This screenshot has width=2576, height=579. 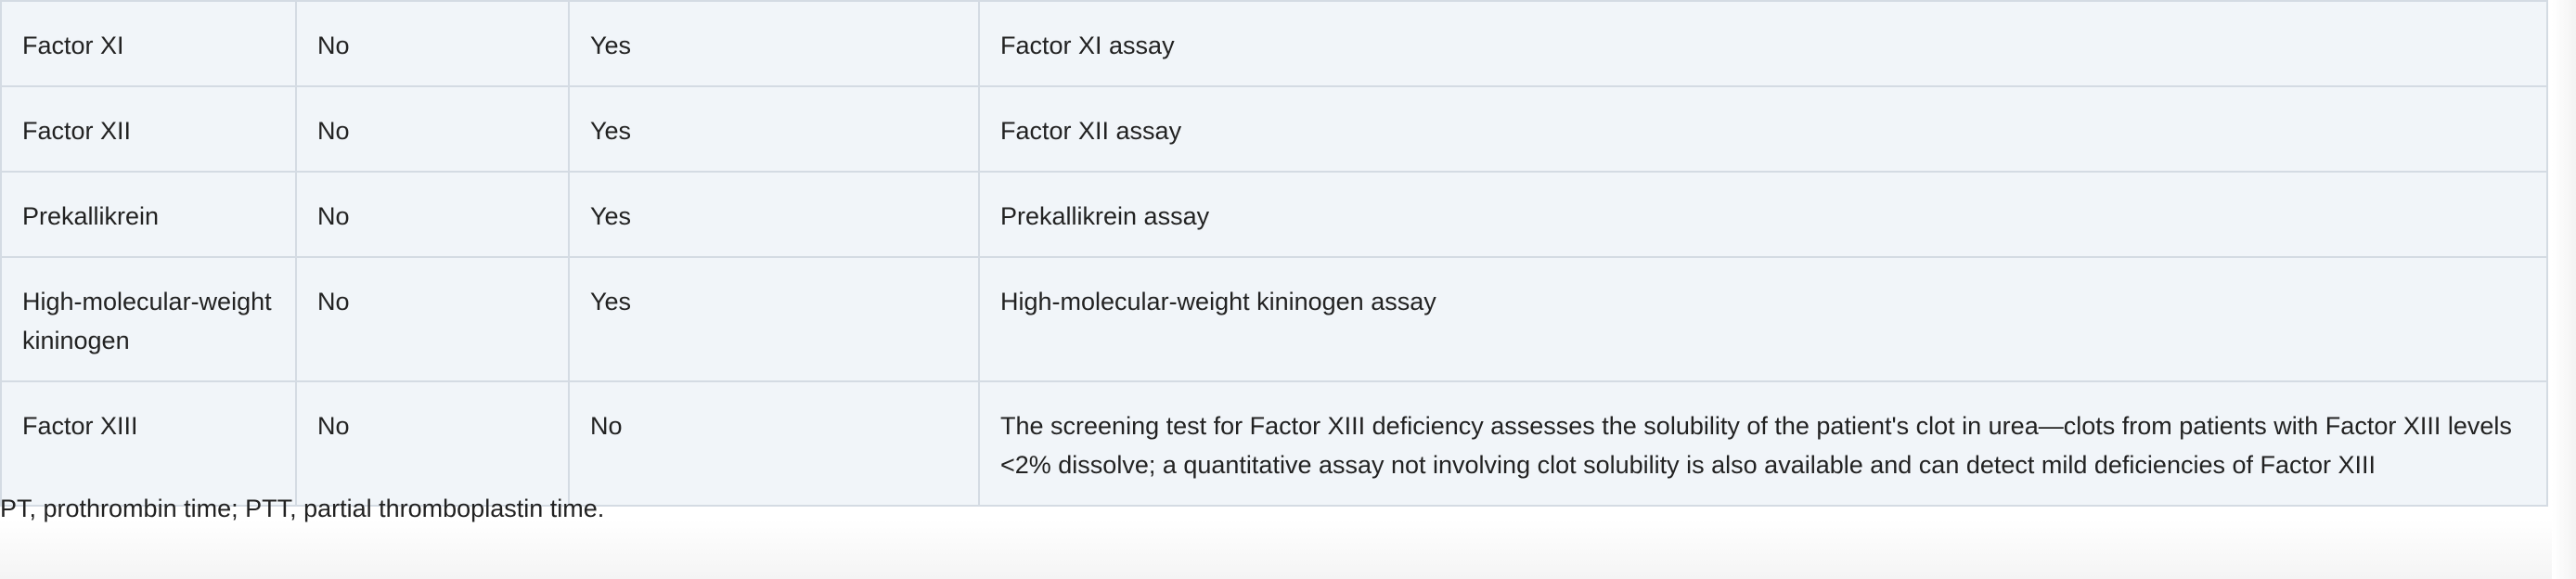 I want to click on factor-cell: Factor XI, so click(x=148, y=44).